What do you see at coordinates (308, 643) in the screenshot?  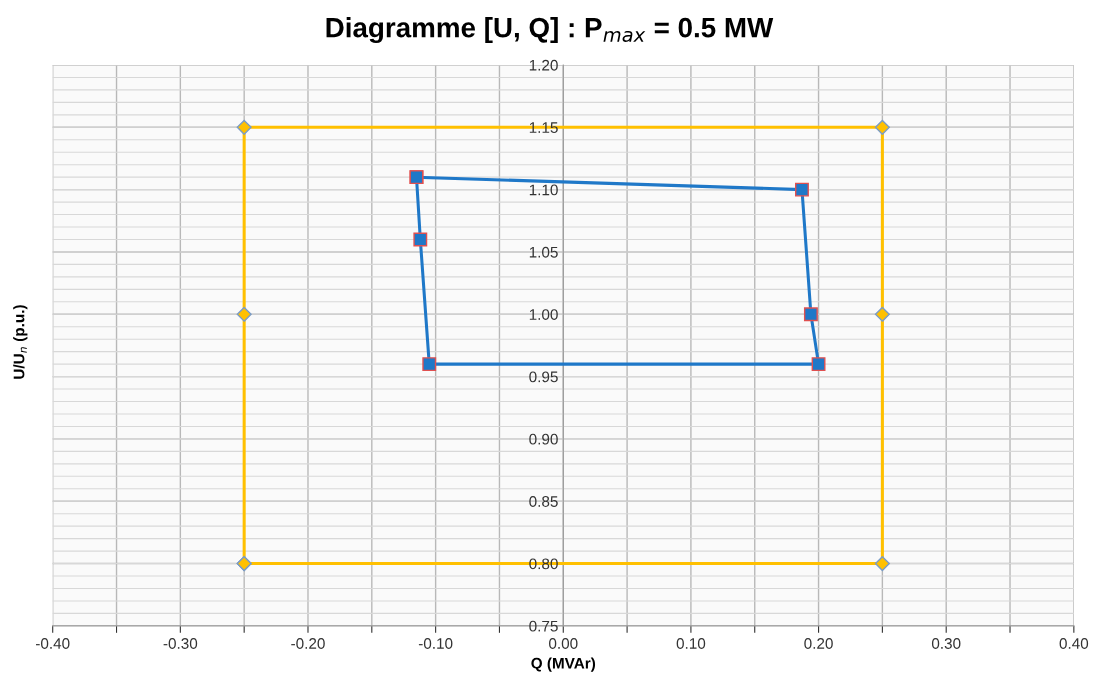 I see `x-tick-label: -0.20` at bounding box center [308, 643].